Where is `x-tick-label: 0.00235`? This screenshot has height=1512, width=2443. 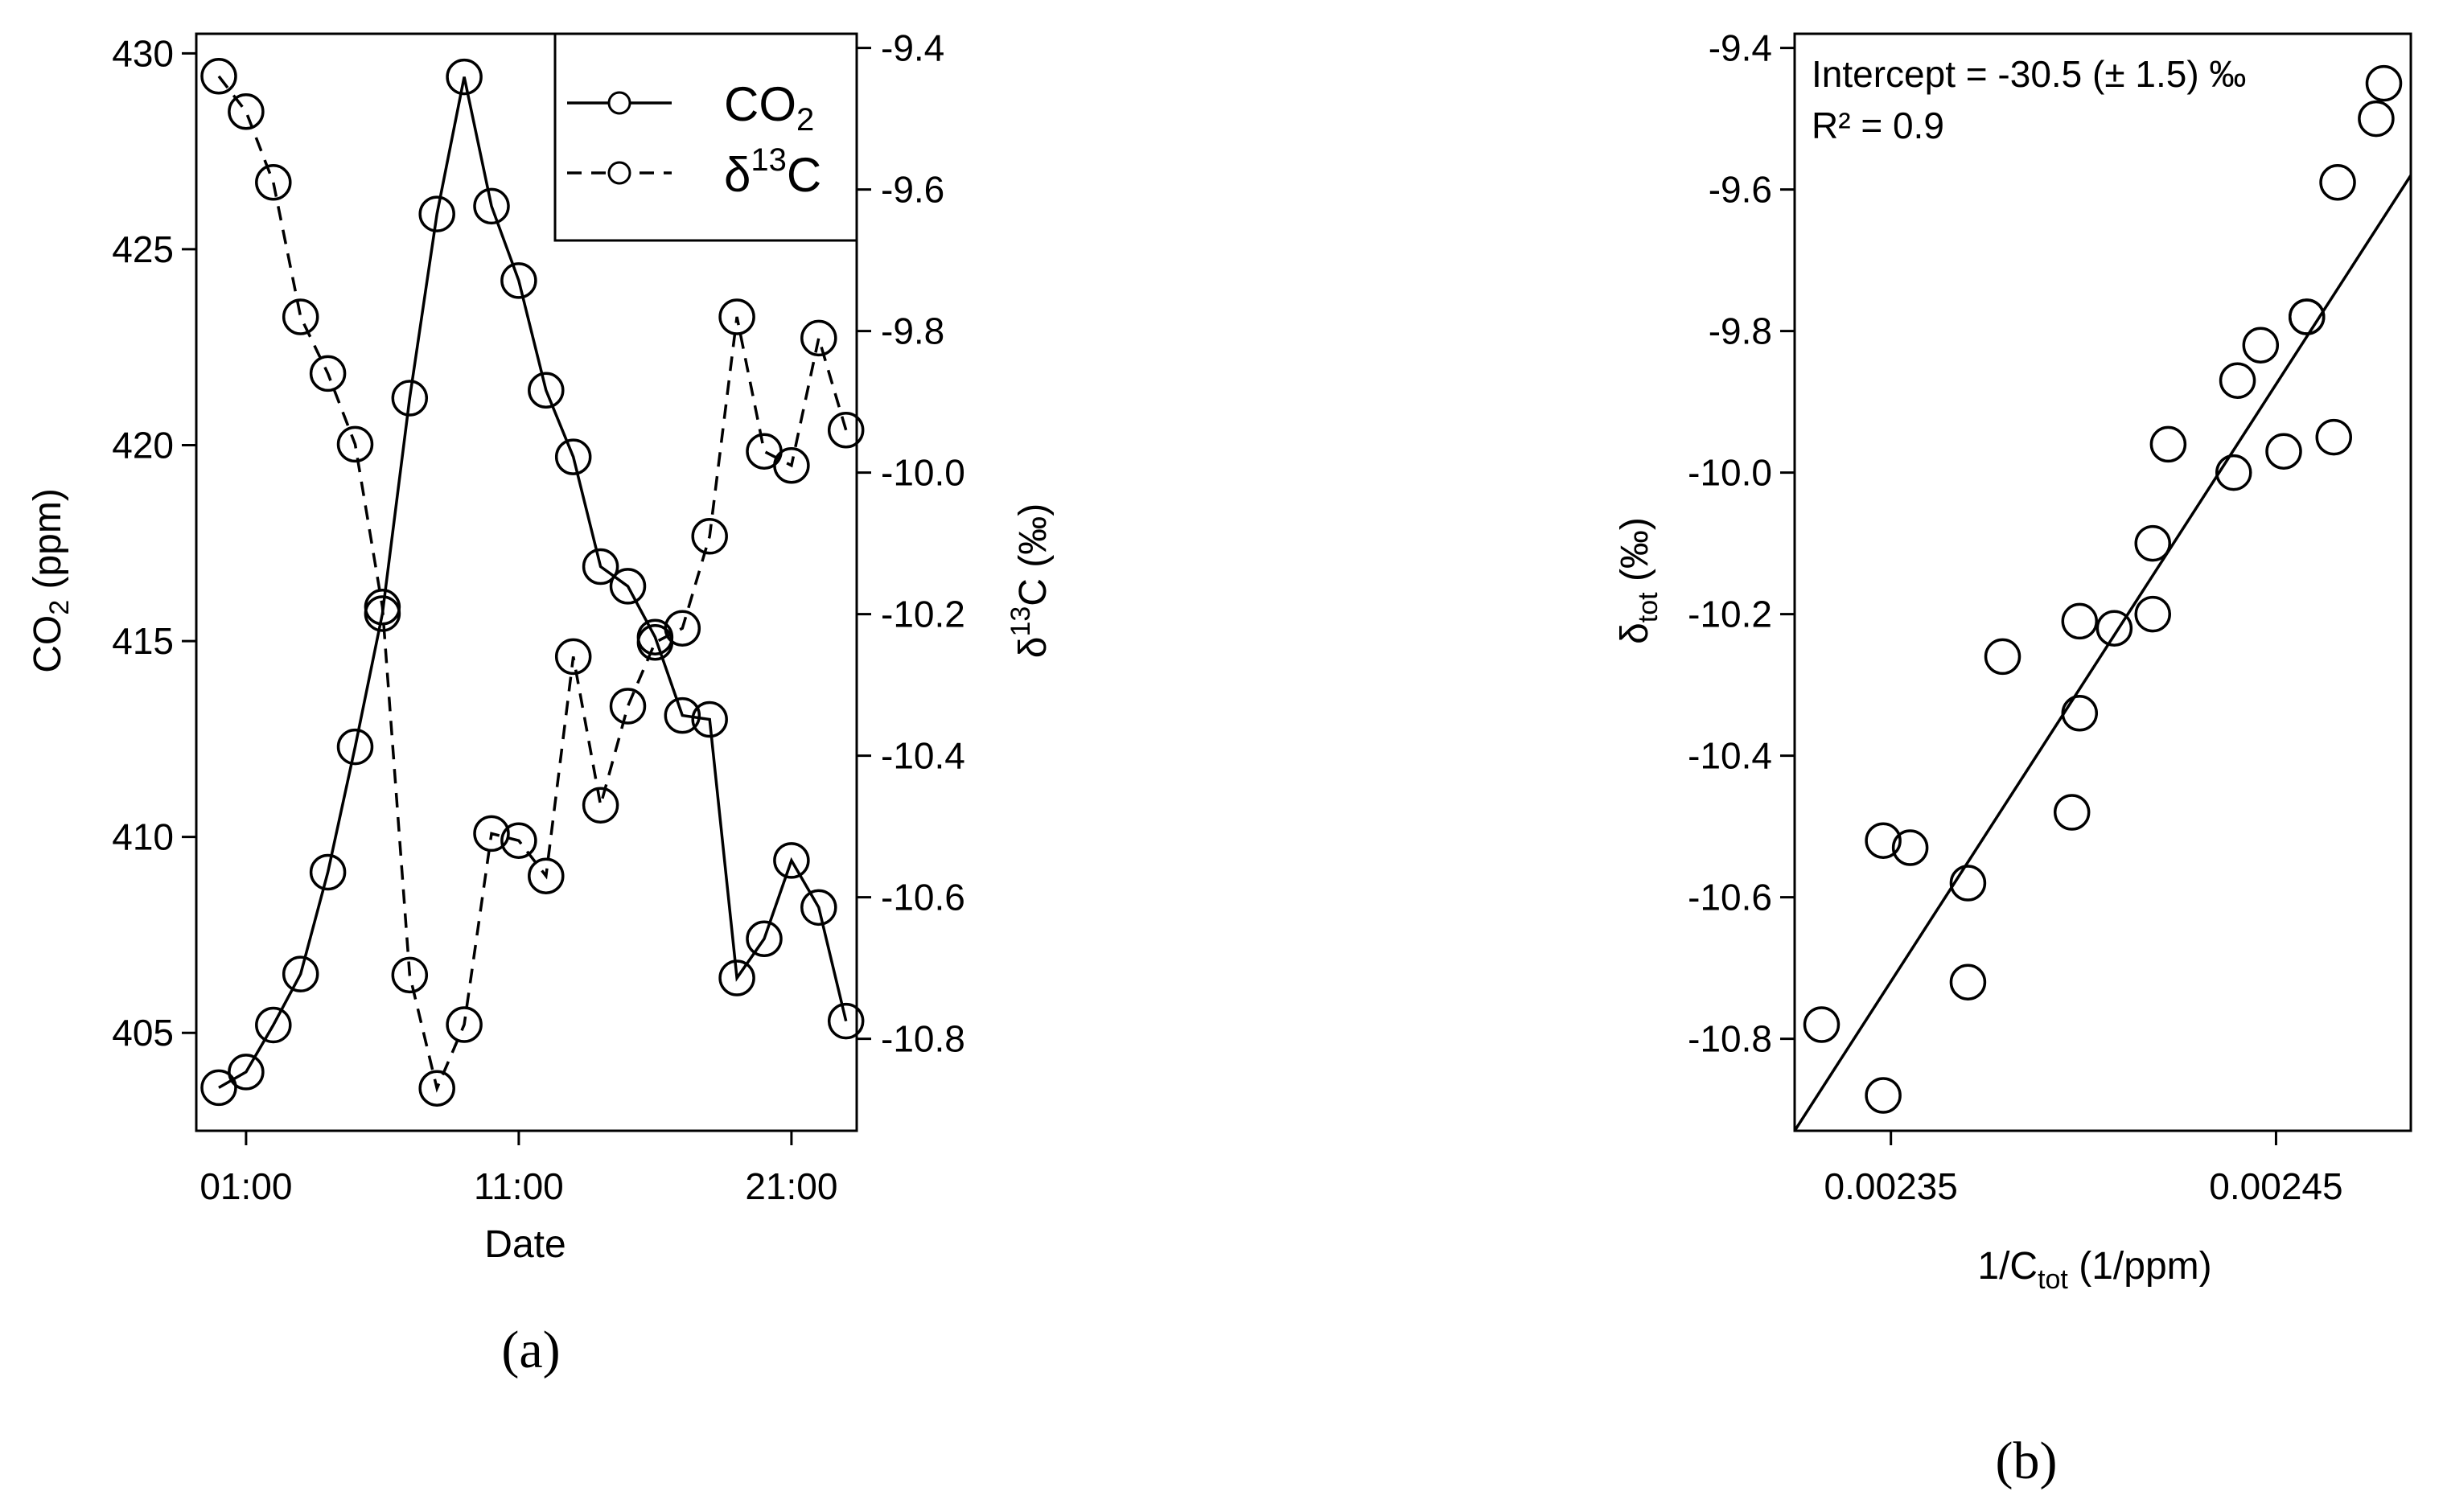
x-tick-label: 0.00235 is located at coordinates (1891, 1186).